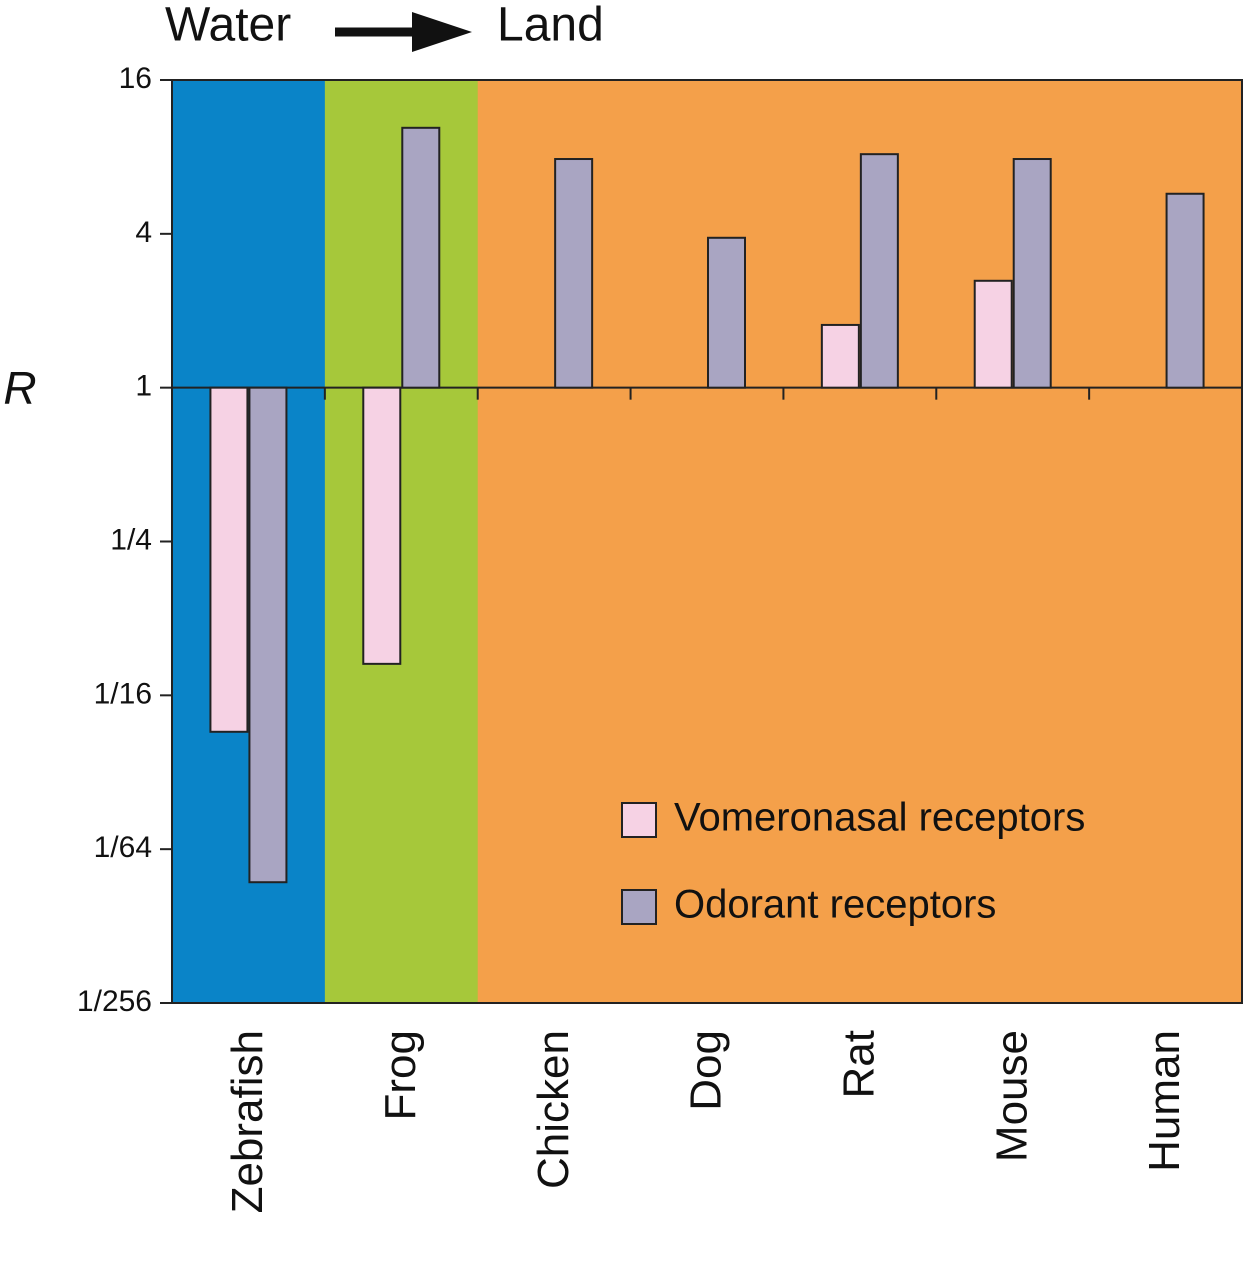 This screenshot has height=1285, width=1246. Describe the element at coordinates (143, 232) in the screenshot. I see `y-tick-label: 4` at that location.